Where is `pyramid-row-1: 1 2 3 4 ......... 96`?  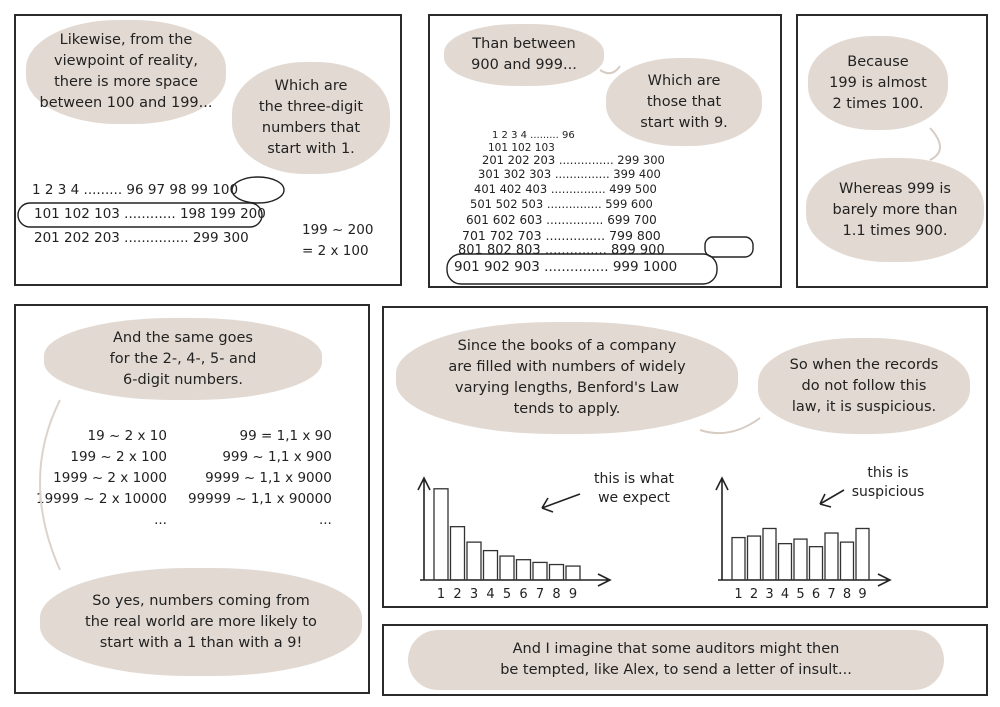
pyramid-row-1: 1 2 3 4 ......... 96 is located at coordinates (533, 135).